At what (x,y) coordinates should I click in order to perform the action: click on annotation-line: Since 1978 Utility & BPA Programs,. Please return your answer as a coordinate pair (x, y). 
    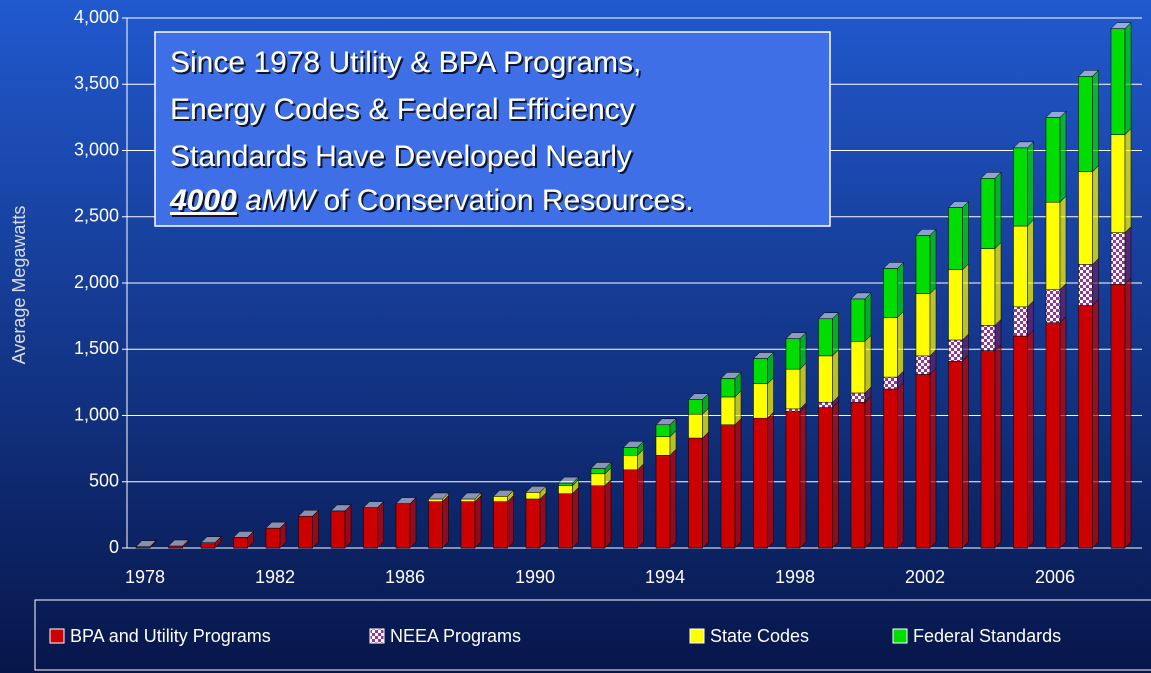
    Looking at the image, I should click on (405, 62).